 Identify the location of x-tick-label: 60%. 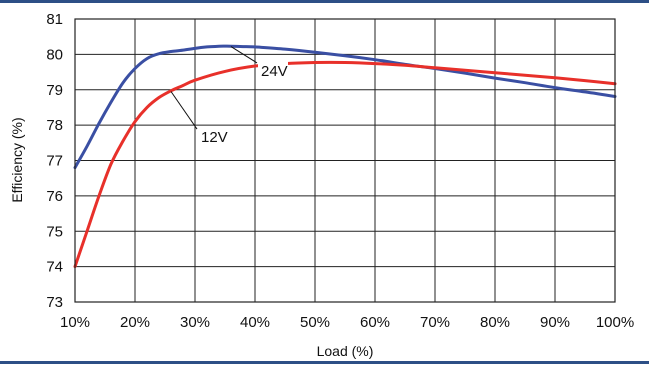
(375, 322).